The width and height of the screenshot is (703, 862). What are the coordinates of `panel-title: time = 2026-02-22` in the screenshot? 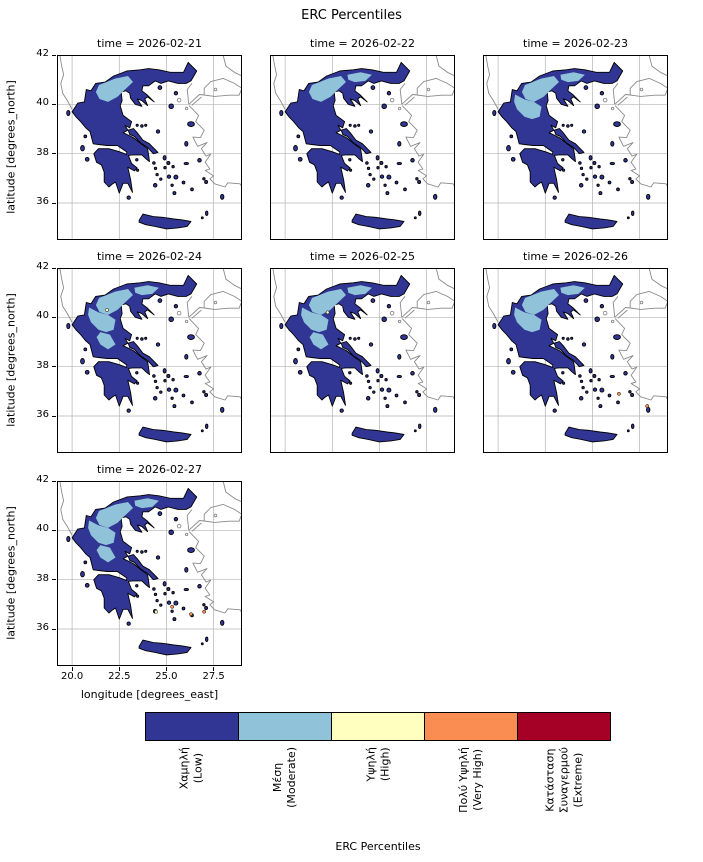 It's located at (362, 43).